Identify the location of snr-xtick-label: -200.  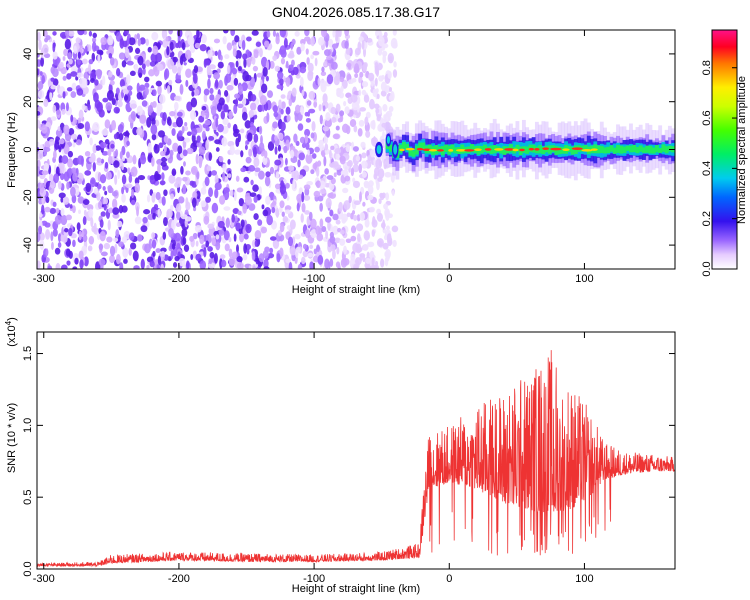
(179, 579).